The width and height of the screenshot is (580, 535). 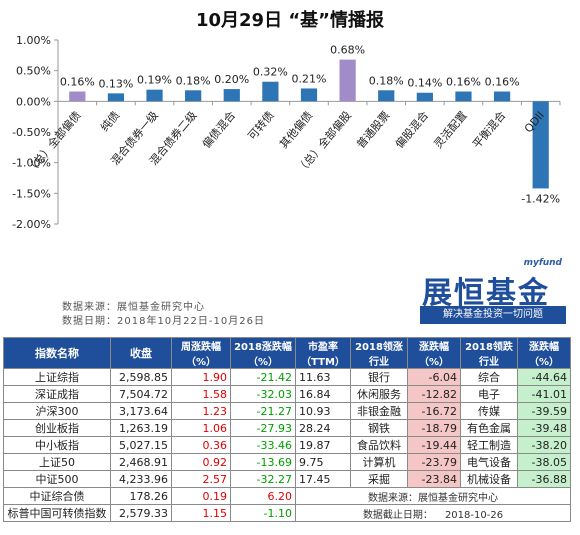 What do you see at coordinates (424, 83) in the screenshot?
I see `data-label: 0.14%` at bounding box center [424, 83].